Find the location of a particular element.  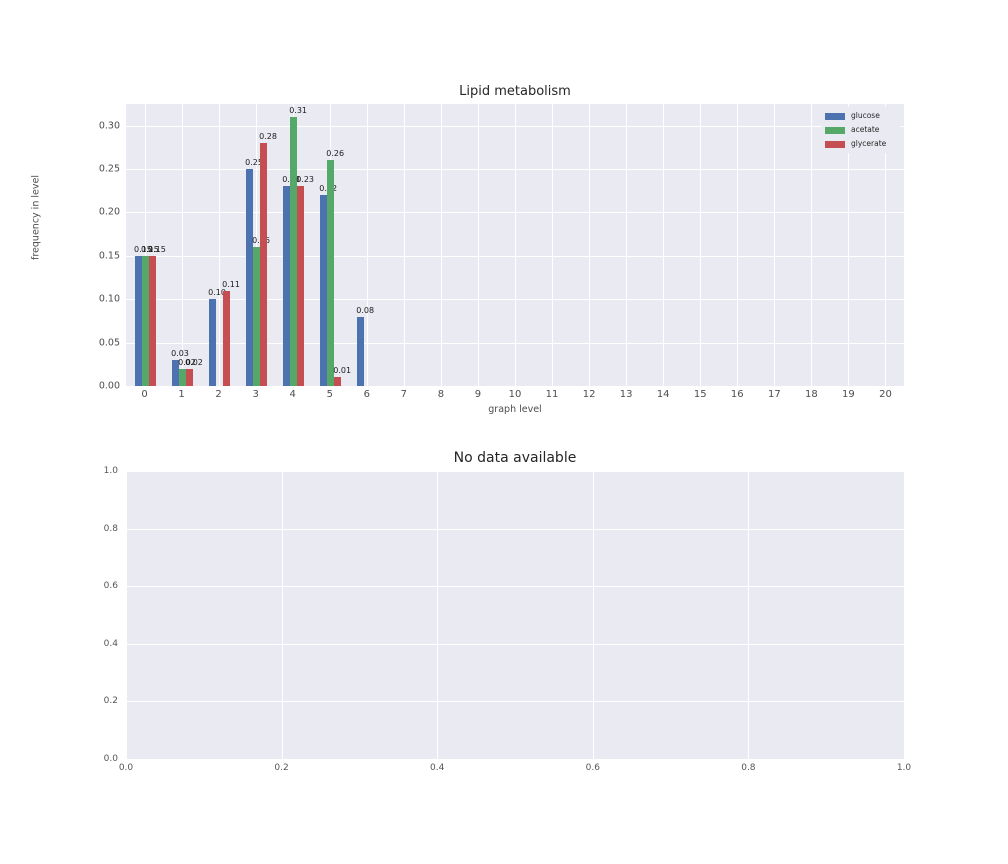

x-axis-tick-label: 13 is located at coordinates (626, 394).